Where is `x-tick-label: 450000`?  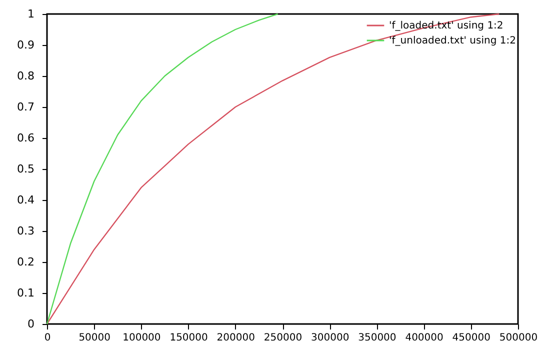 x-tick-label: 450000 is located at coordinates (471, 338).